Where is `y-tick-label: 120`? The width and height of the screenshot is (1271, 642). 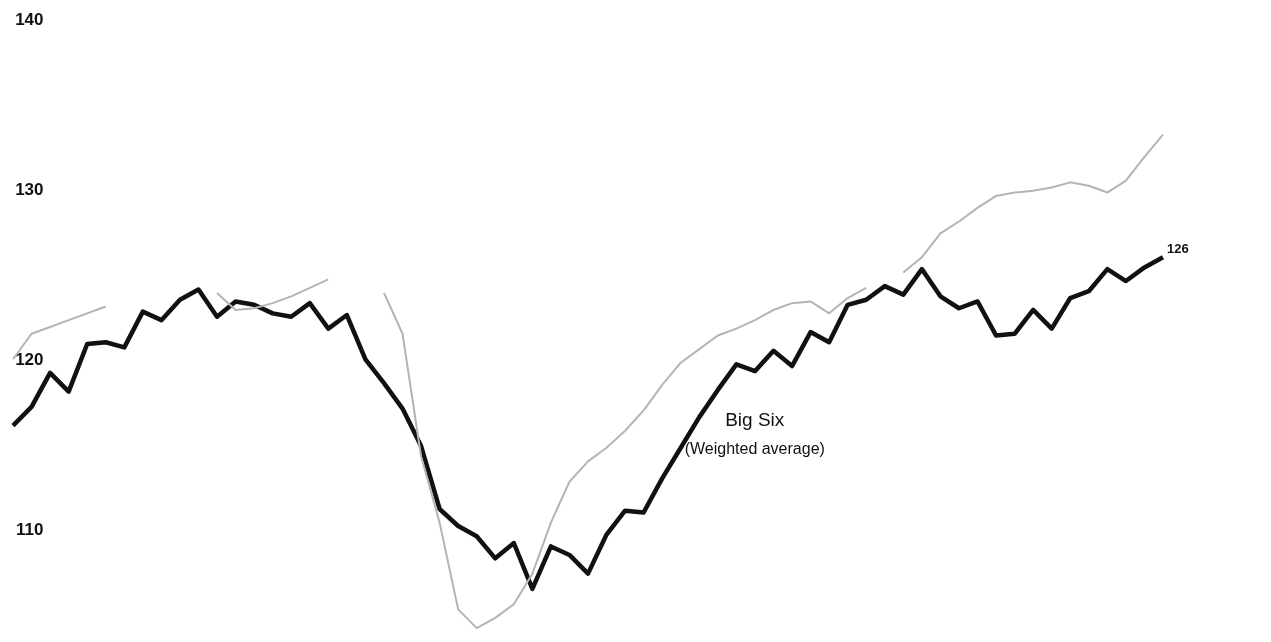 y-tick-label: 120 is located at coordinates (29, 359).